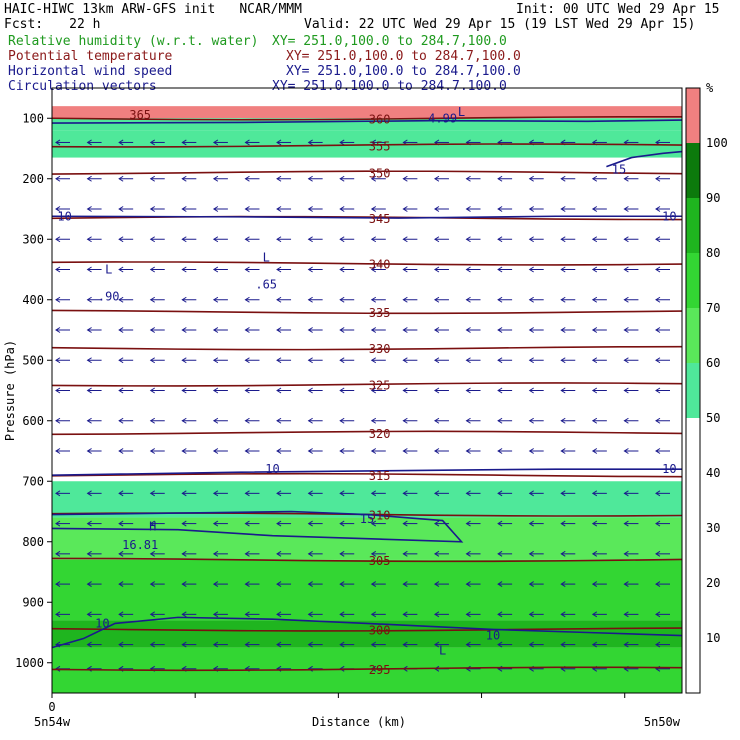 The width and height of the screenshot is (740, 740). I want to click on x-end-label-right: 5n50w, so click(662, 722).